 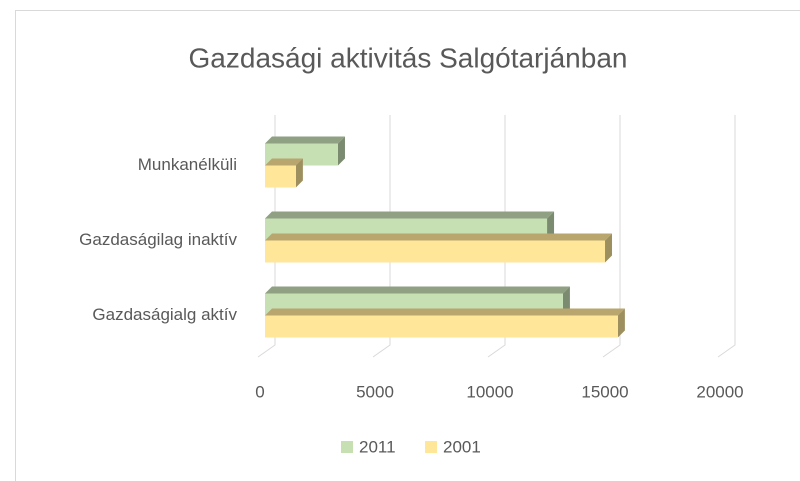 I want to click on y-tick-label: Gazdaságialg aktív, so click(x=164, y=314).